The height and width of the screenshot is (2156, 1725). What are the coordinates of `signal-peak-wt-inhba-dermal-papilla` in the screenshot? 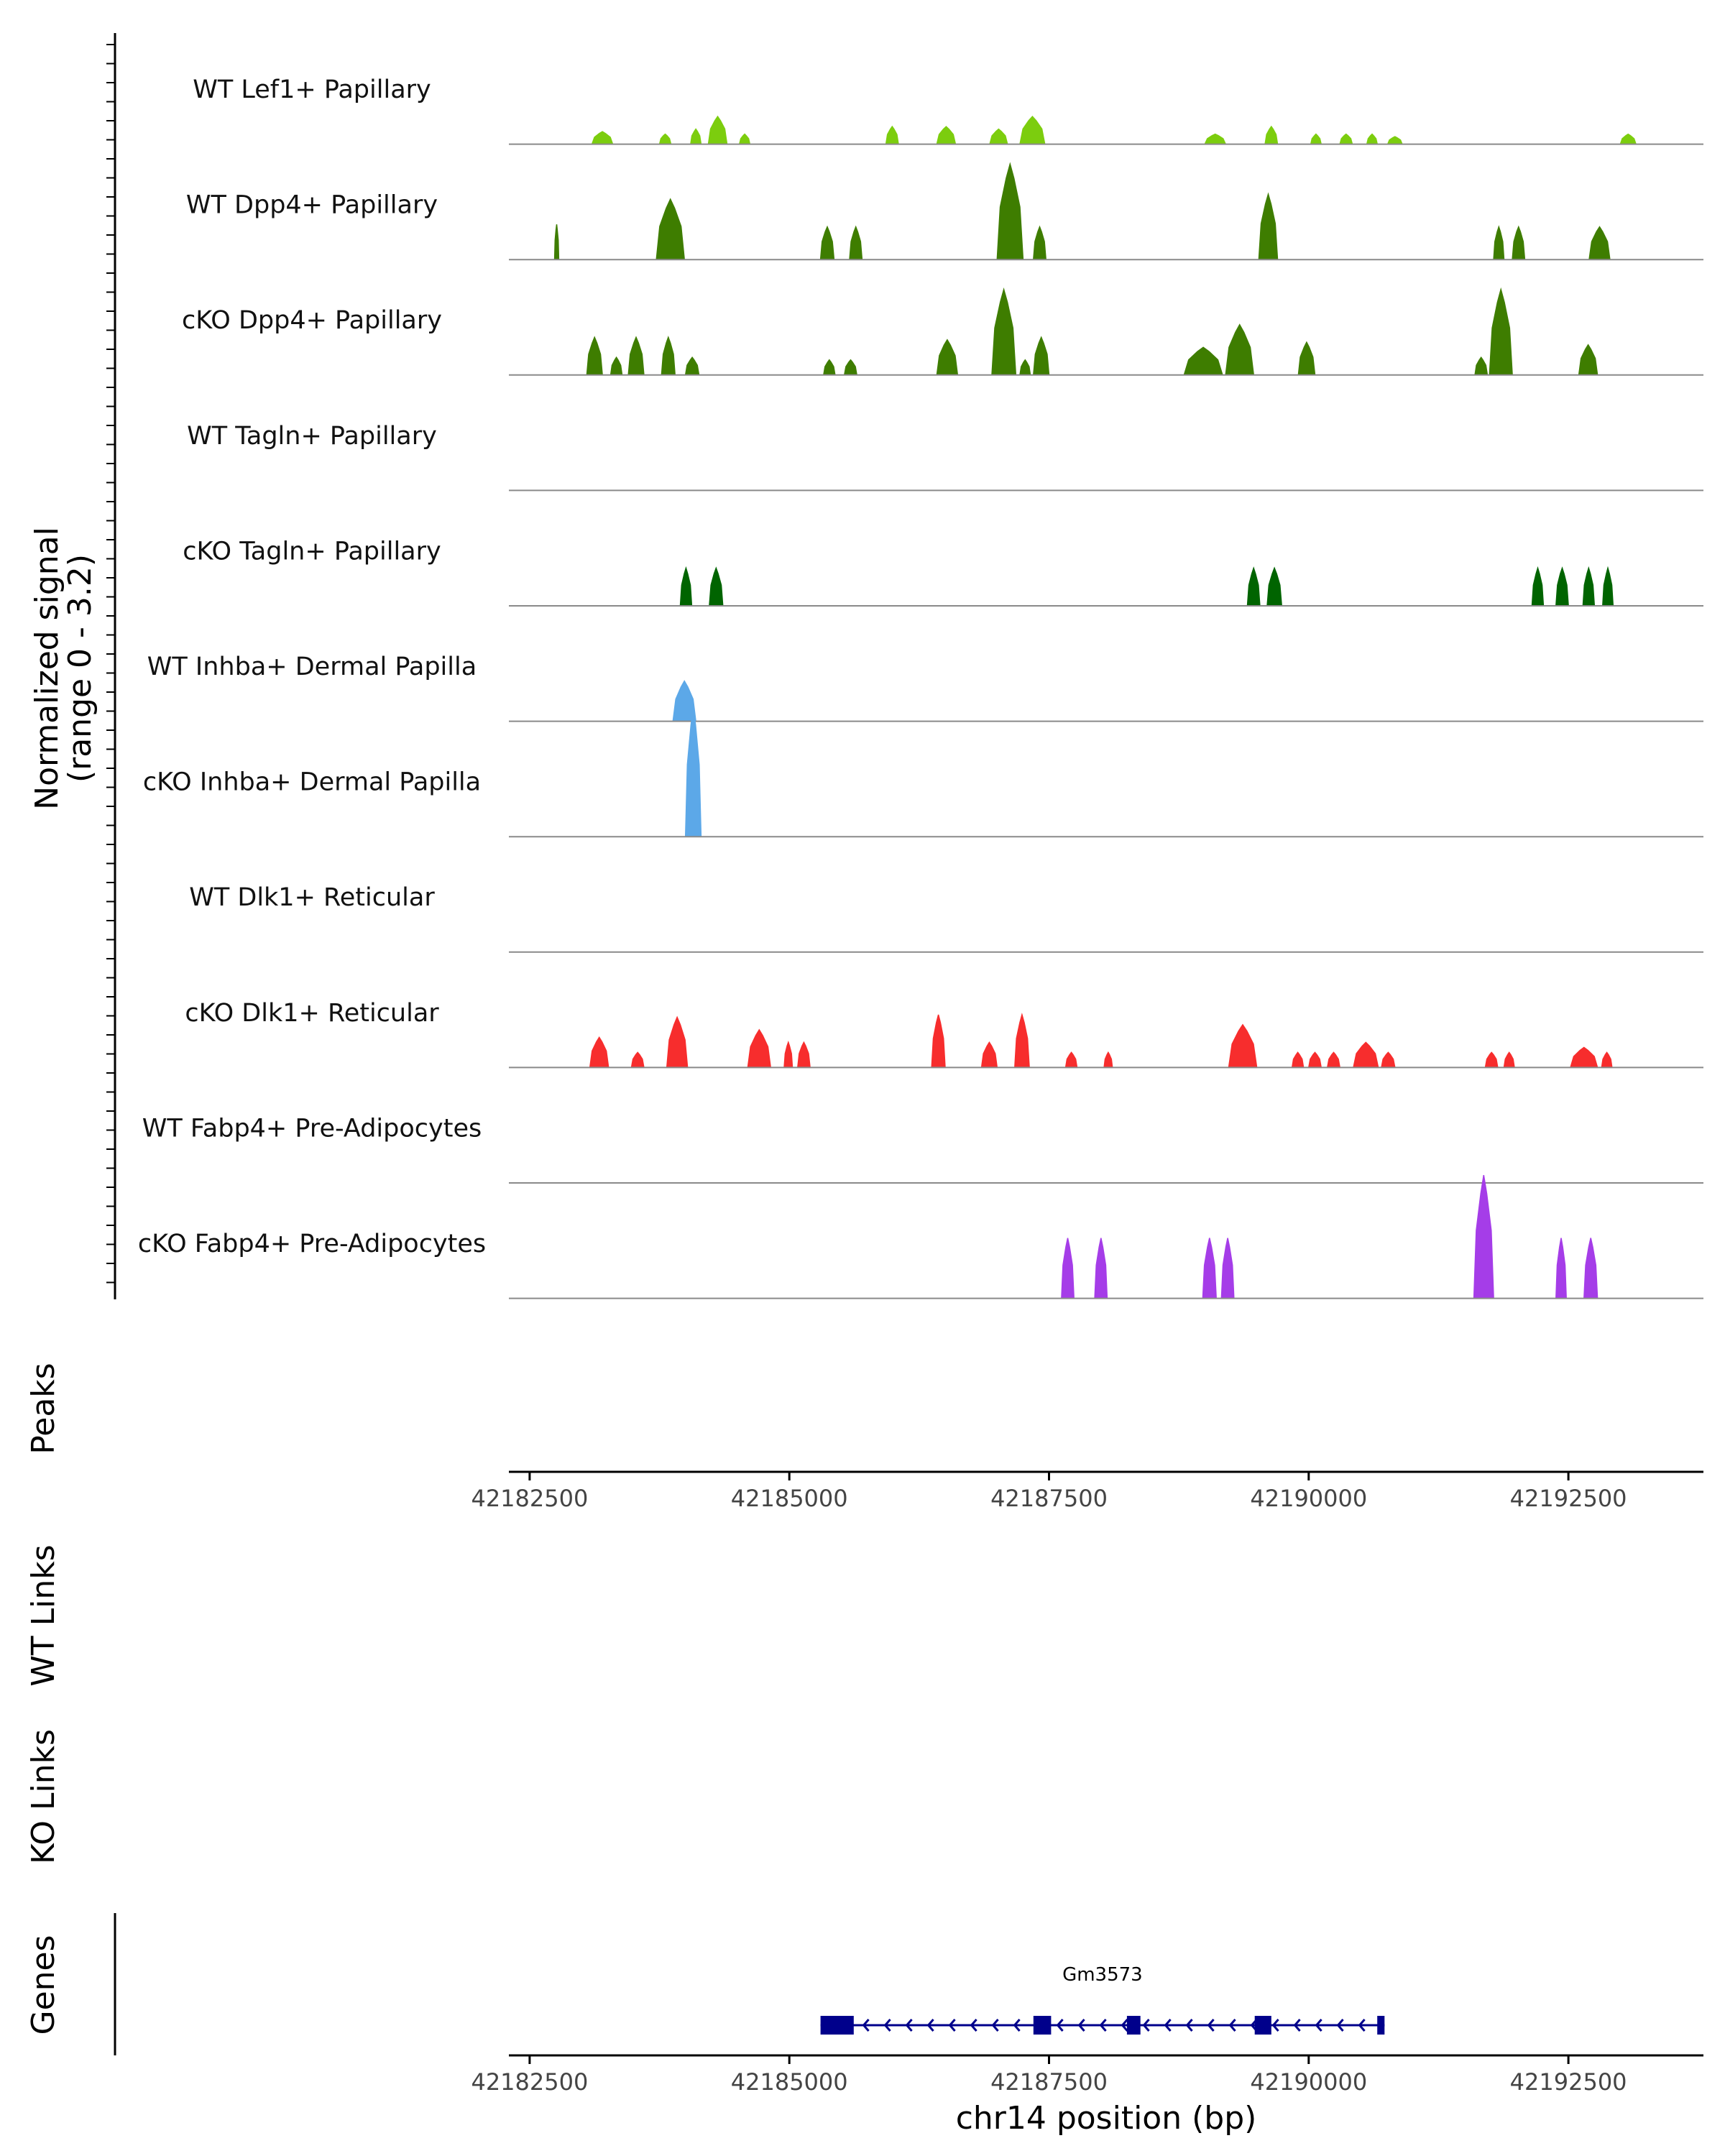 It's located at (684, 701).